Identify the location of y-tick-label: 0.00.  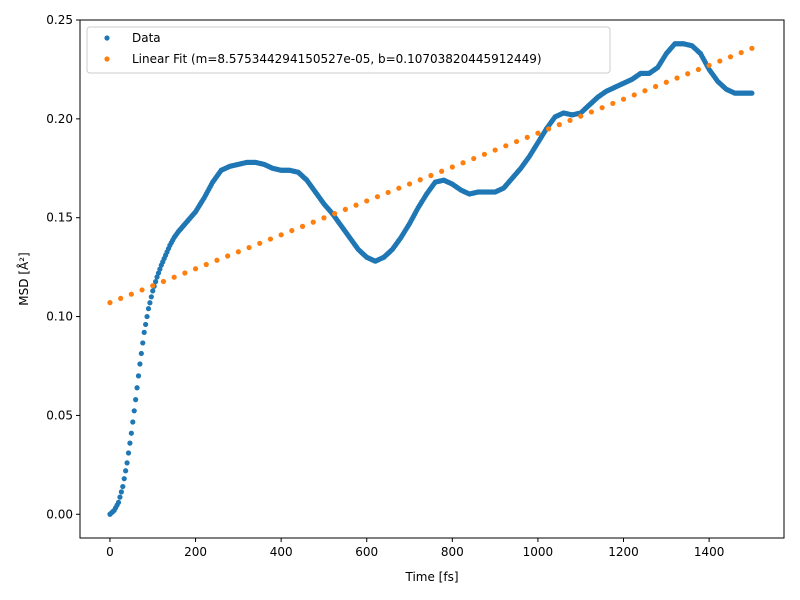
(59, 514).